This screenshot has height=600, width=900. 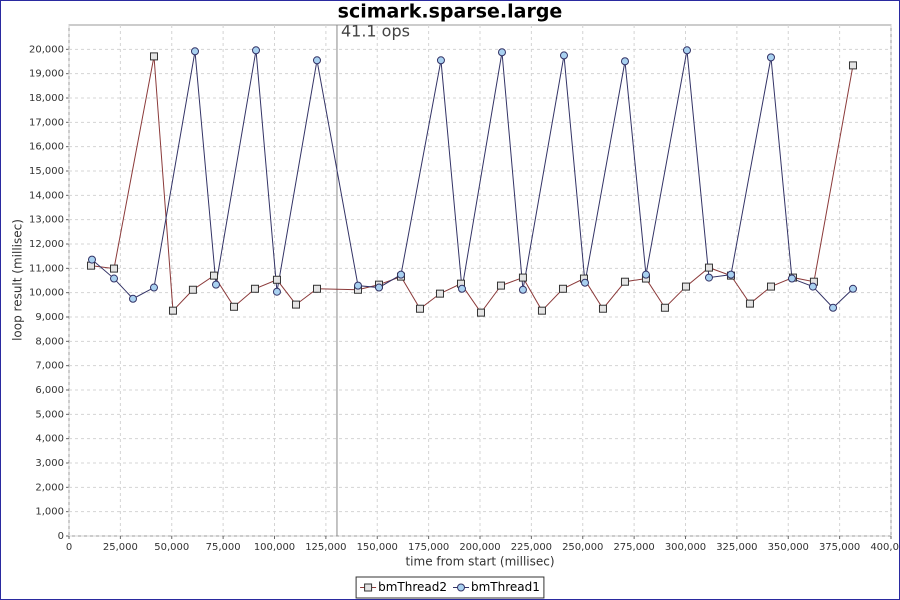 I want to click on x-tick-label: 350,000, so click(x=788, y=547).